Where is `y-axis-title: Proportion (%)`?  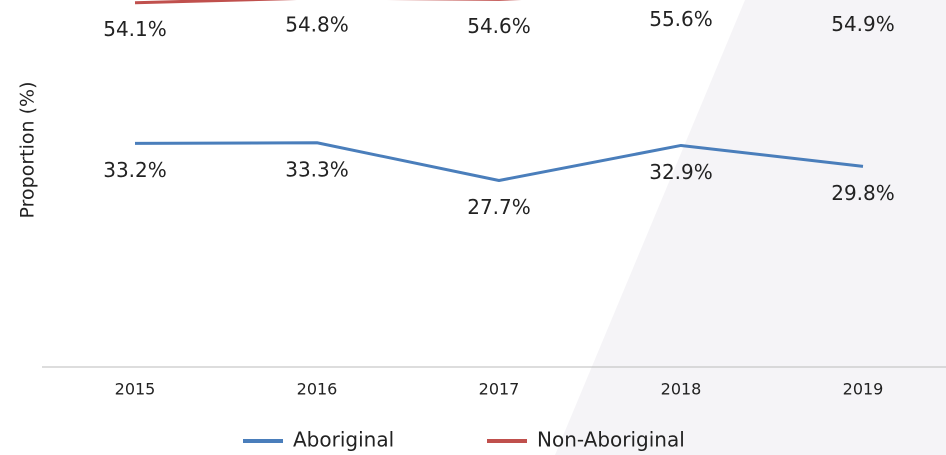
y-axis-title: Proportion (%) is located at coordinates (28, 150).